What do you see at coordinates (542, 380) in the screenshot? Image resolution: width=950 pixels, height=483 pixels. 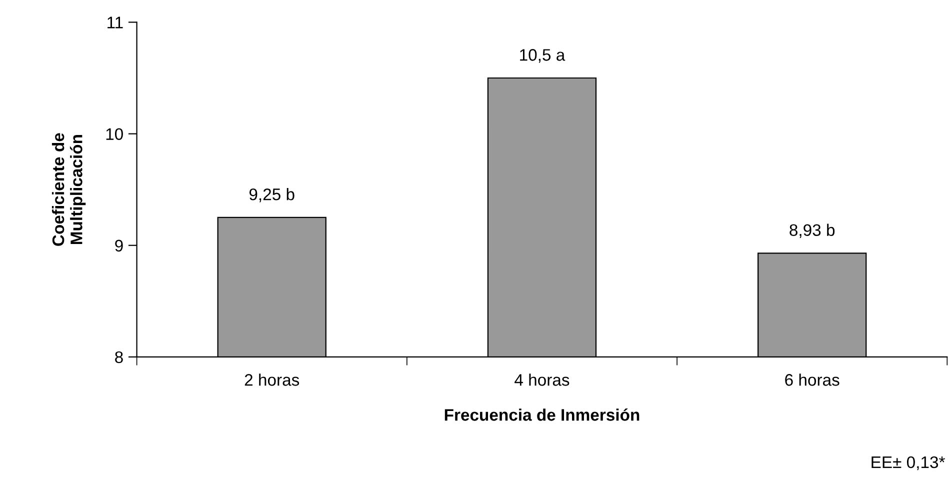 I see `x-tick-label: 4 horas` at bounding box center [542, 380].